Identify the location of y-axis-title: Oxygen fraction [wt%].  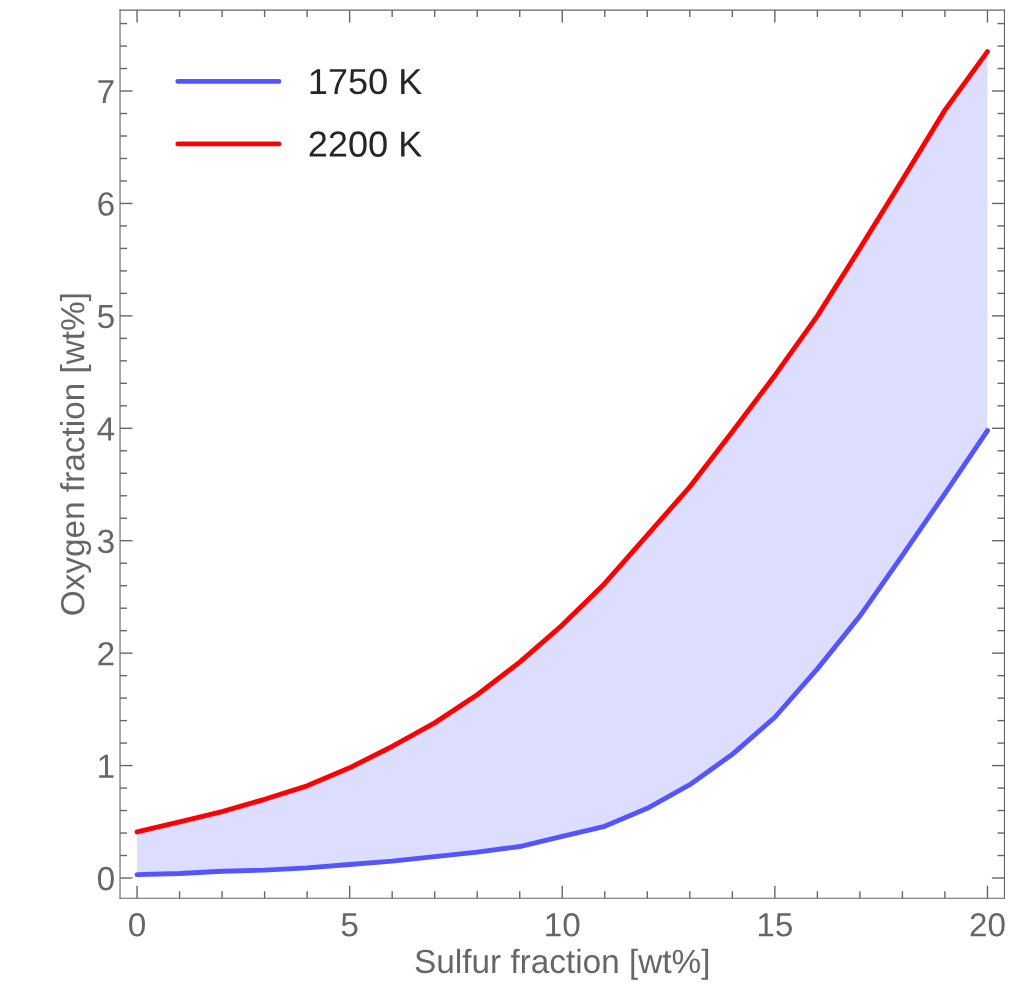
(76, 454).